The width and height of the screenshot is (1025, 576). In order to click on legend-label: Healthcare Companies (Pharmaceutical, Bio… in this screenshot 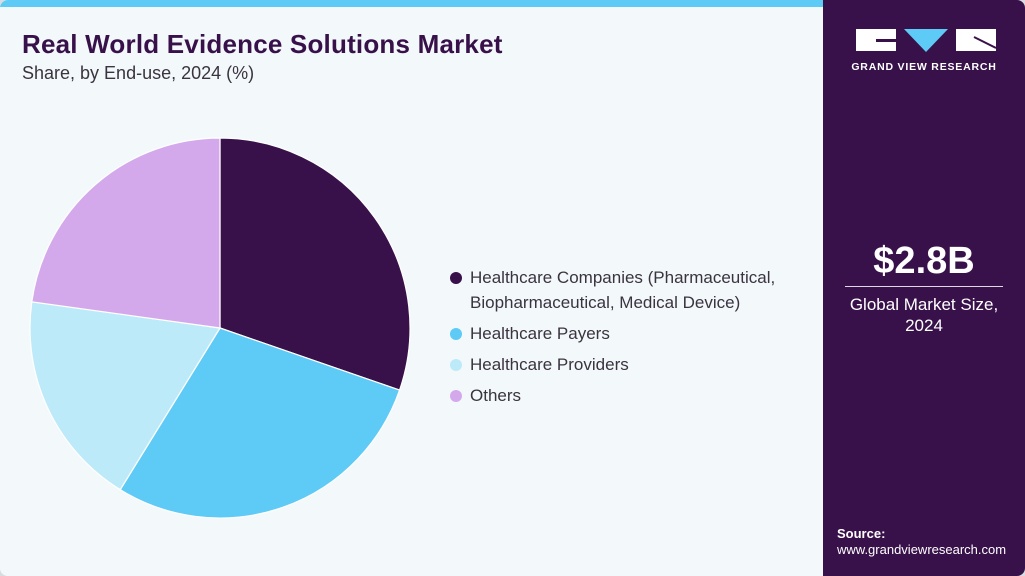, I will do `click(623, 290)`.